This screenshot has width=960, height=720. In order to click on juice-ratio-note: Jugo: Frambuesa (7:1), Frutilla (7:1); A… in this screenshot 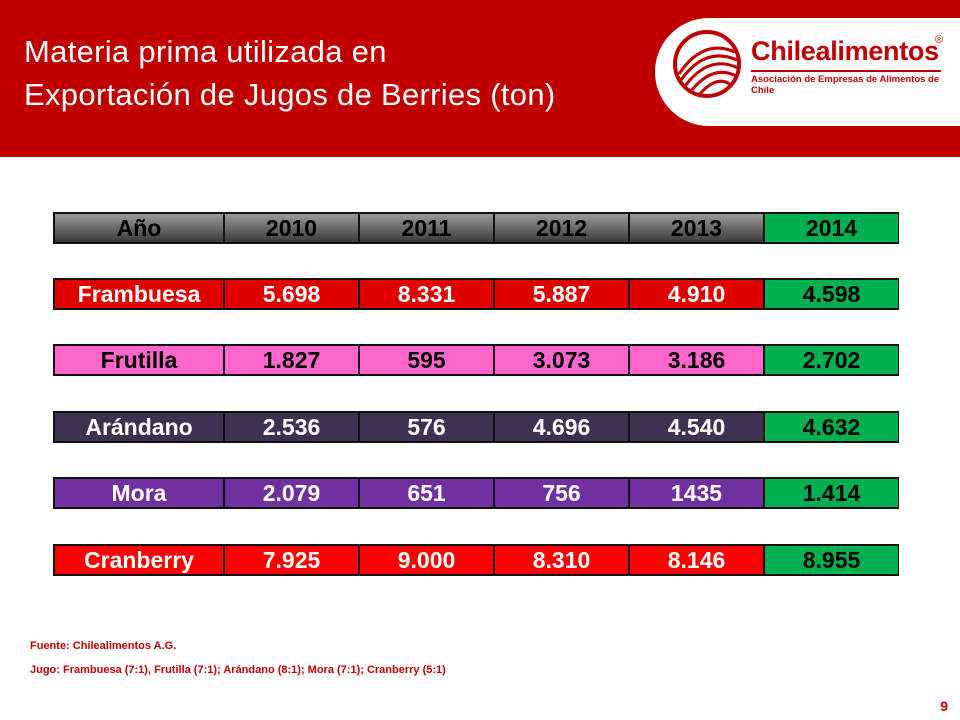, I will do `click(238, 670)`.